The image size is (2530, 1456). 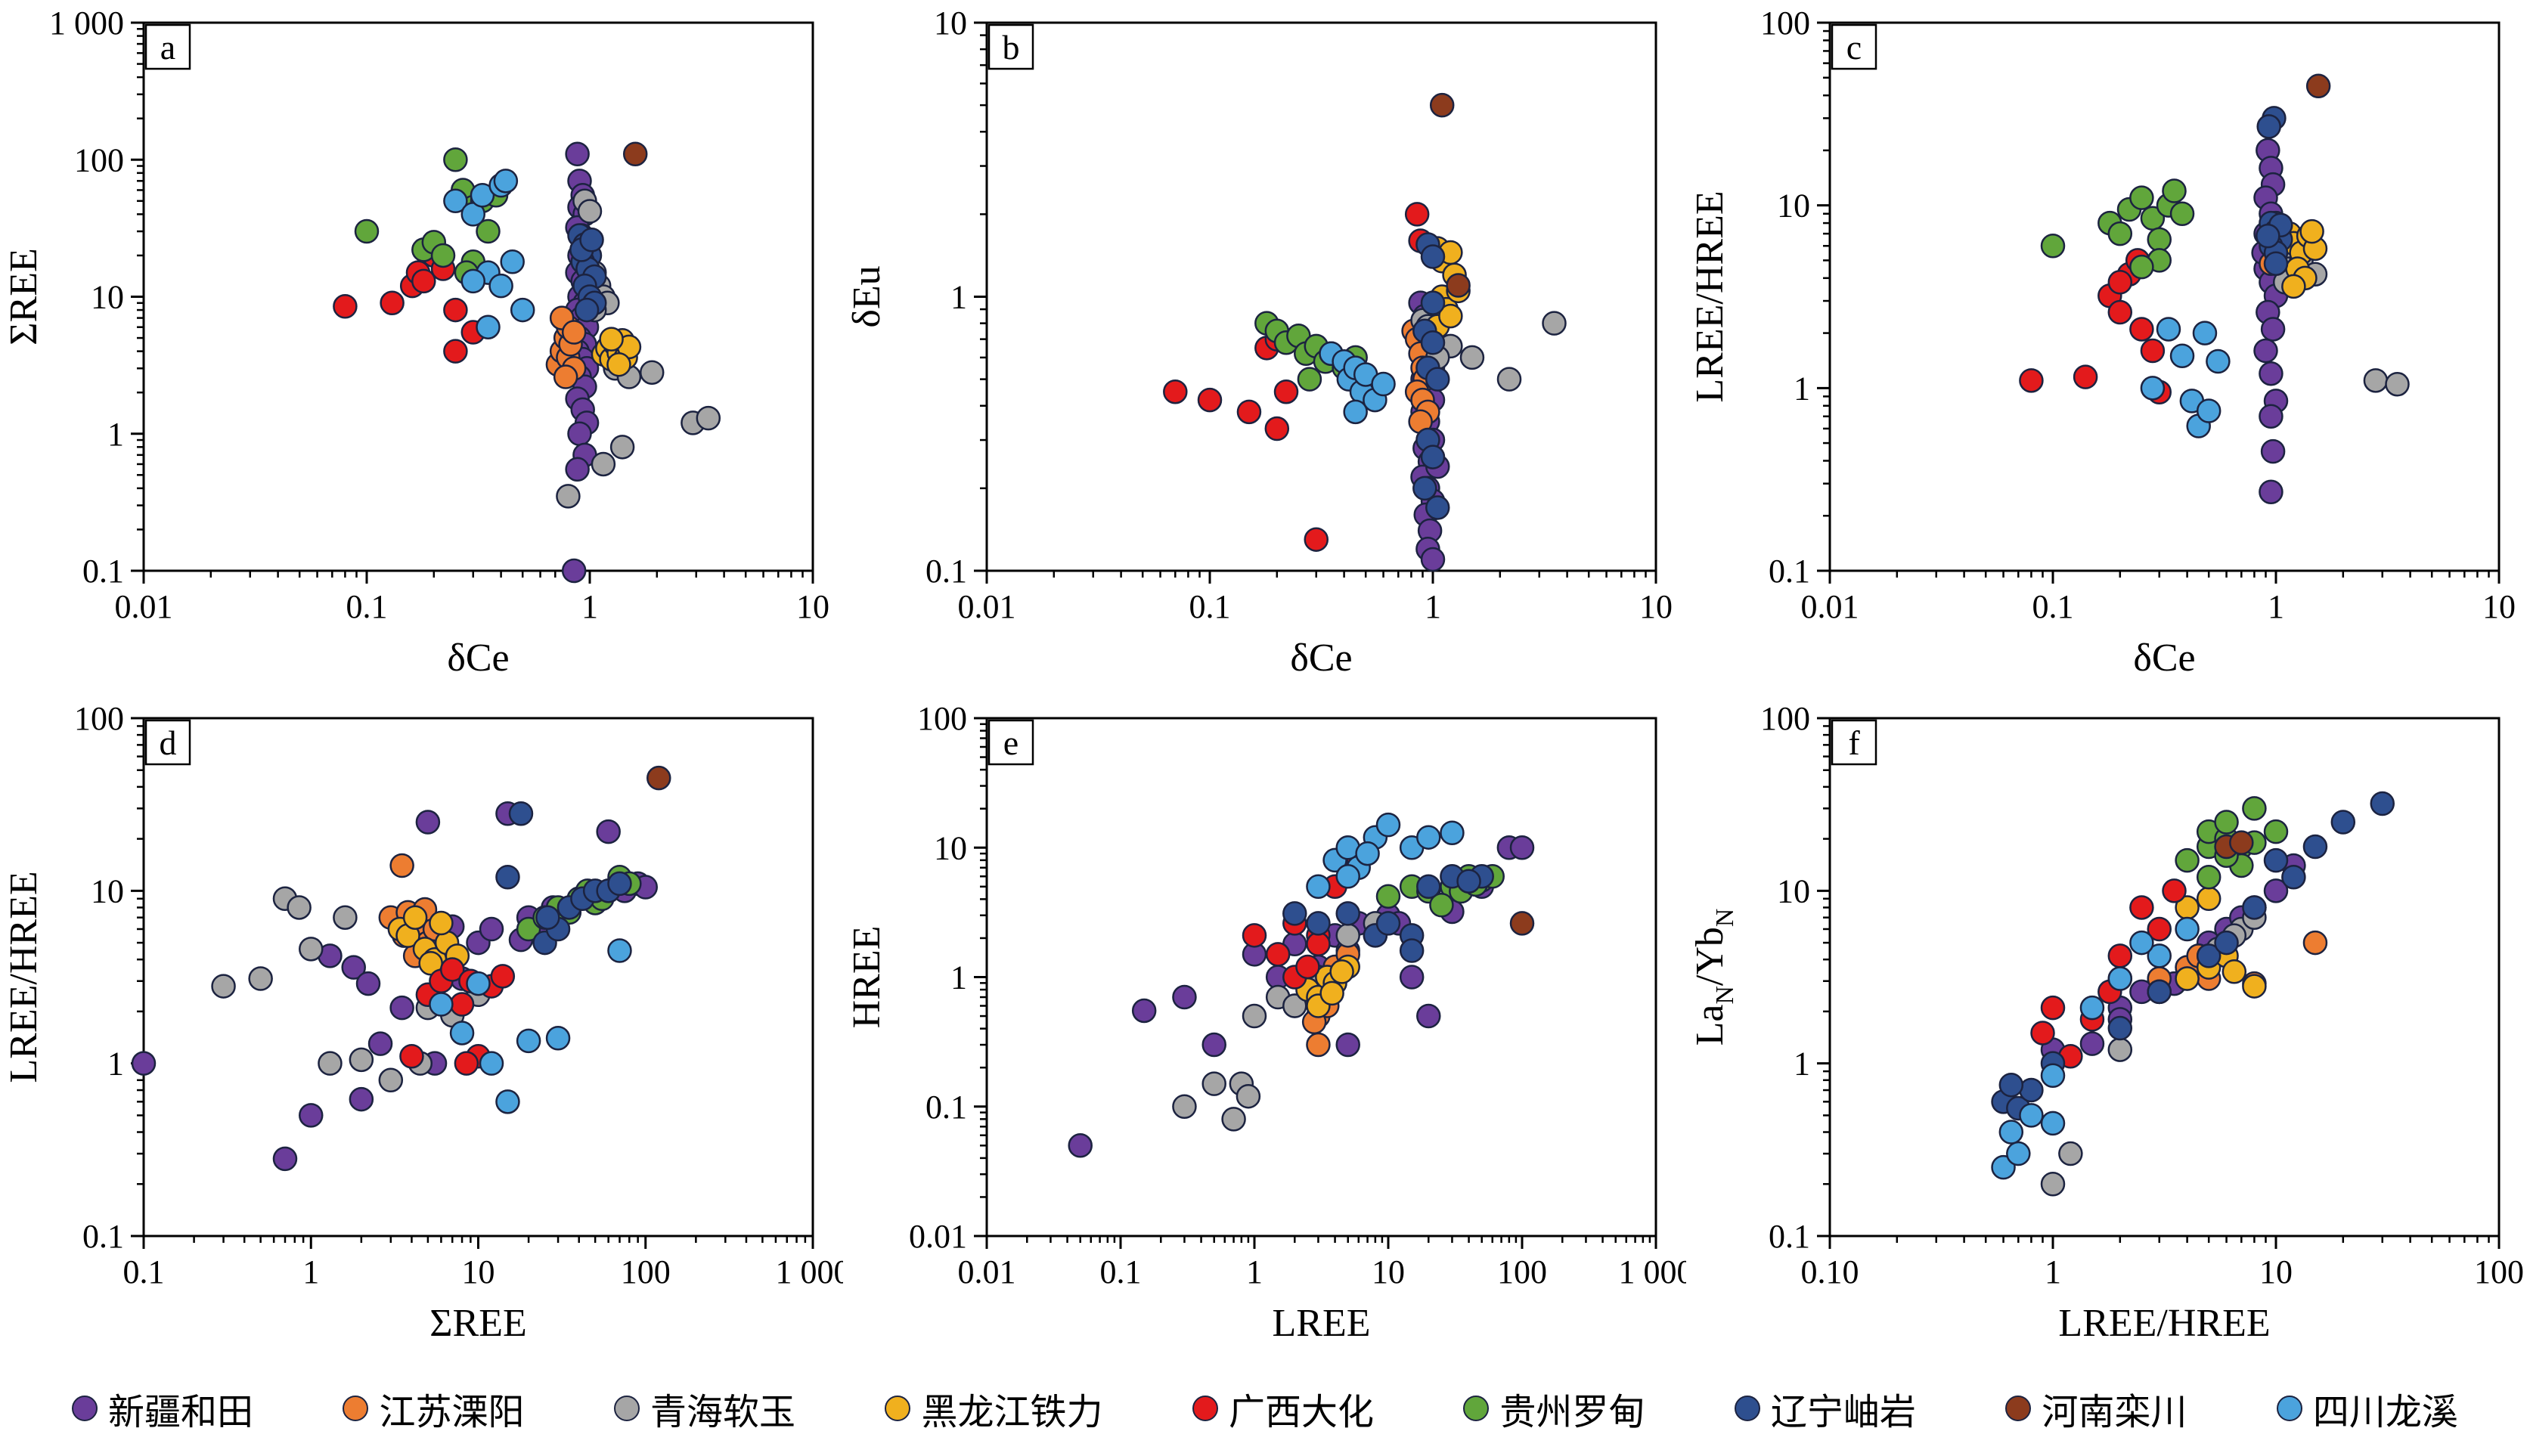 I want to click on chart-svg: 0.01 0.1 1 10 100 1 000 0.01 0.1 1 10 100 LREE HREE e, so click(x=1269, y=1022).